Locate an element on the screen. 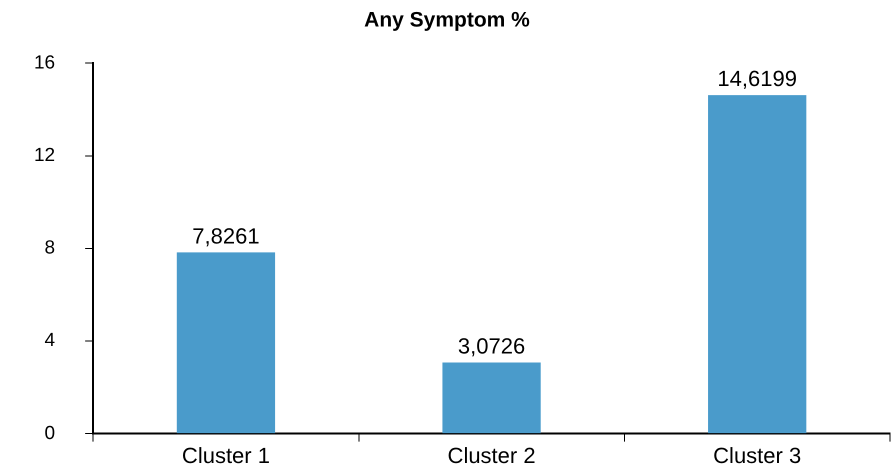 The image size is (894, 475). data-label: 3,0726 is located at coordinates (492, 346).